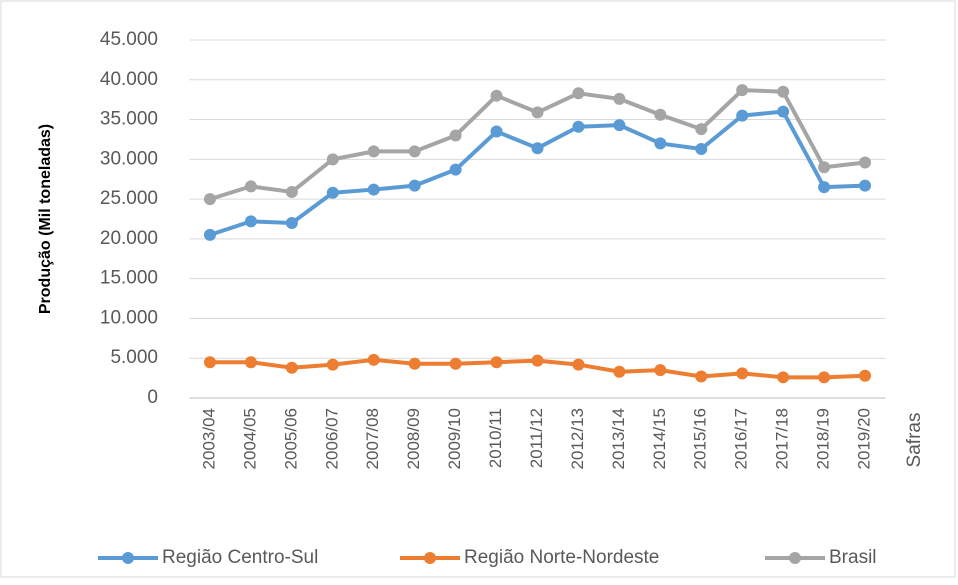 Image resolution: width=958 pixels, height=585 pixels. What do you see at coordinates (495, 438) in the screenshot?
I see `x-tick-label: 2010/11` at bounding box center [495, 438].